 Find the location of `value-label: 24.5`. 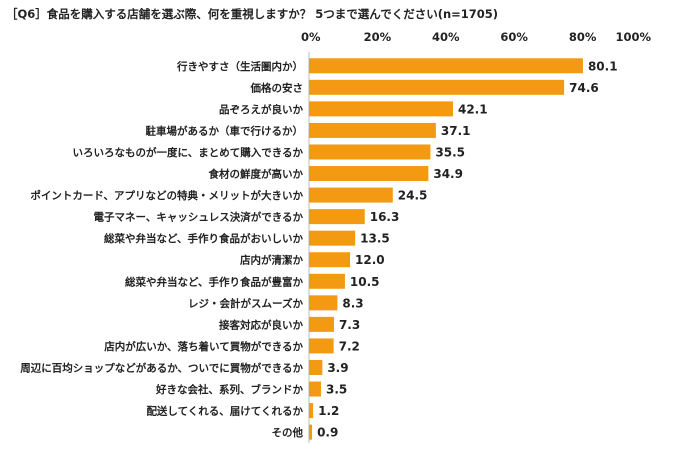

value-label: 24.5 is located at coordinates (413, 196).